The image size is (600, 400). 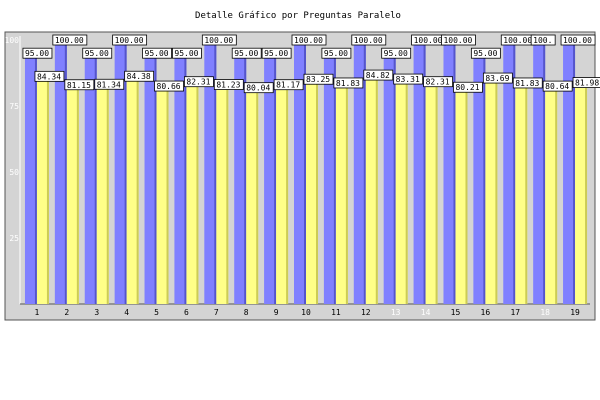 I want to click on y-tick-label: 50, so click(x=14, y=172).